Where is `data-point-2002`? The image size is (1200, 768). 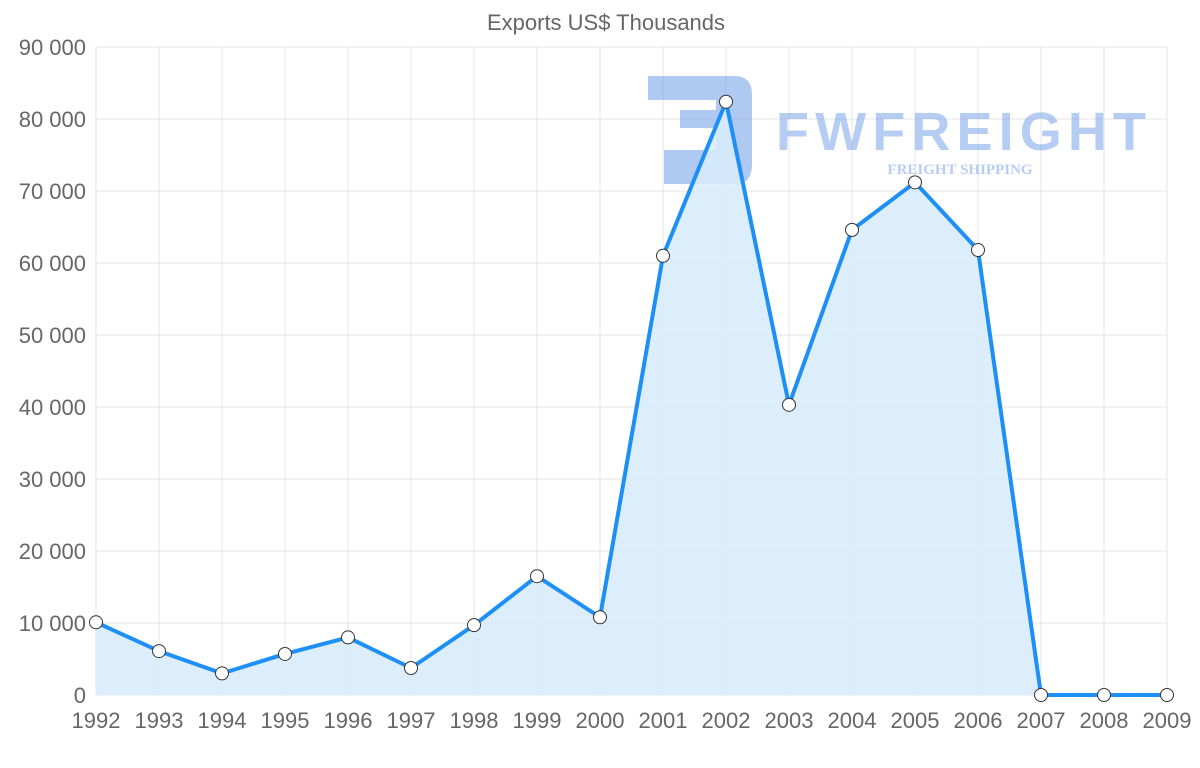 data-point-2002 is located at coordinates (726, 101).